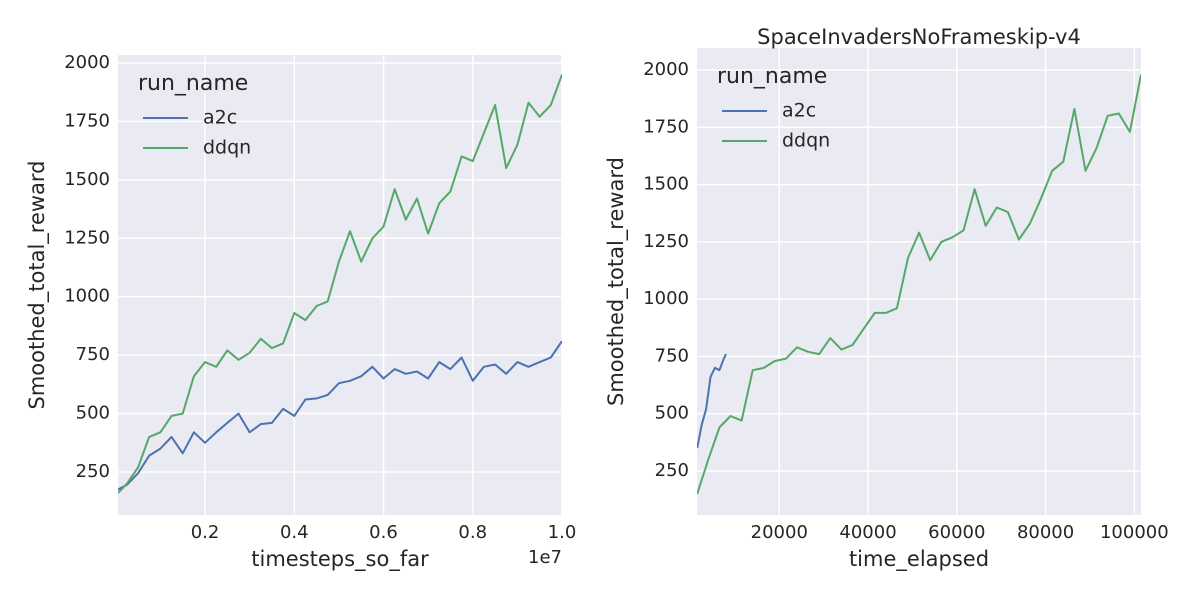 Image resolution: width=1200 pixels, height=600 pixels. What do you see at coordinates (919, 37) in the screenshot?
I see `chart-title: SpaceInvadersNoFrameskip-v4` at bounding box center [919, 37].